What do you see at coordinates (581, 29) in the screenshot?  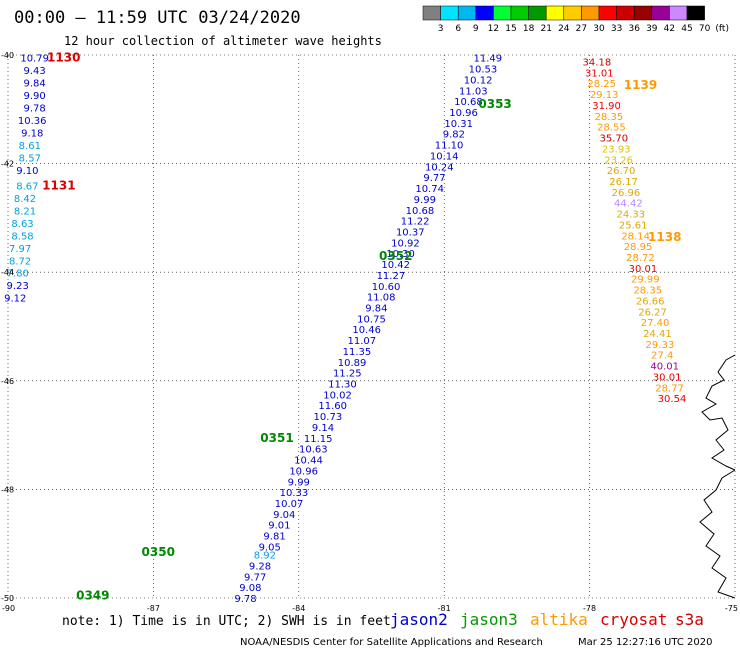 I see `color-scale-label: 27` at bounding box center [581, 29].